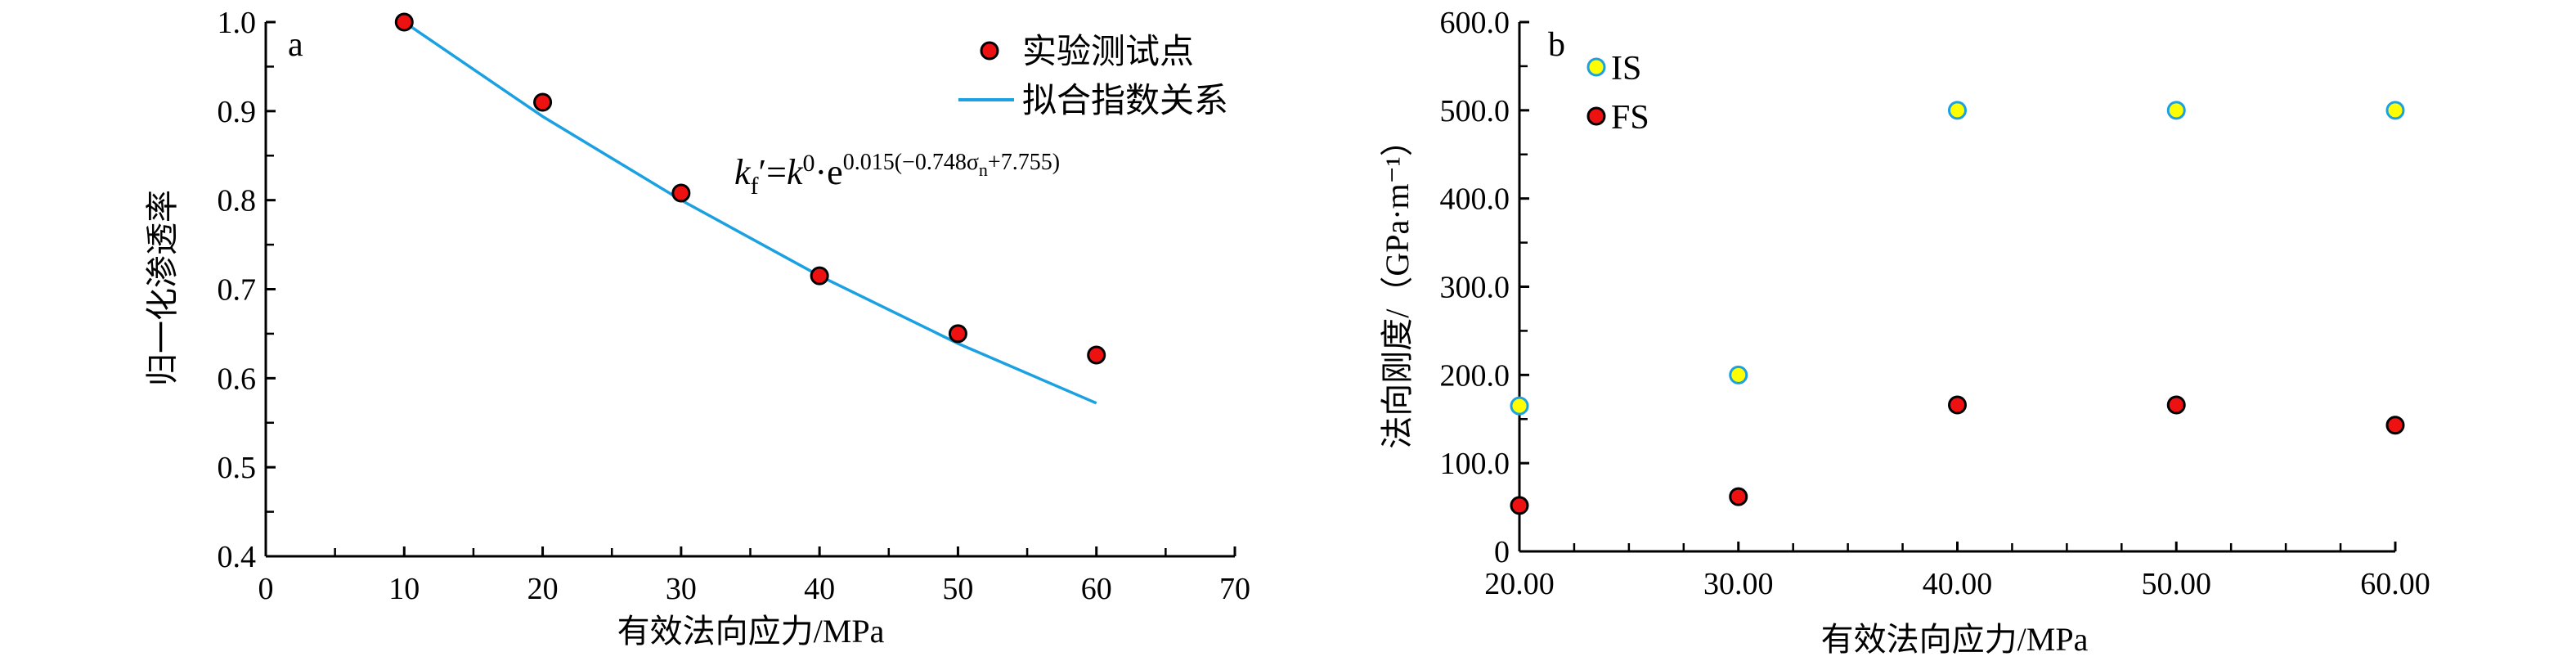 The image size is (2576, 670). I want to click on panel-b-xlabel: 有效法向应力/MPa, so click(1955, 639).